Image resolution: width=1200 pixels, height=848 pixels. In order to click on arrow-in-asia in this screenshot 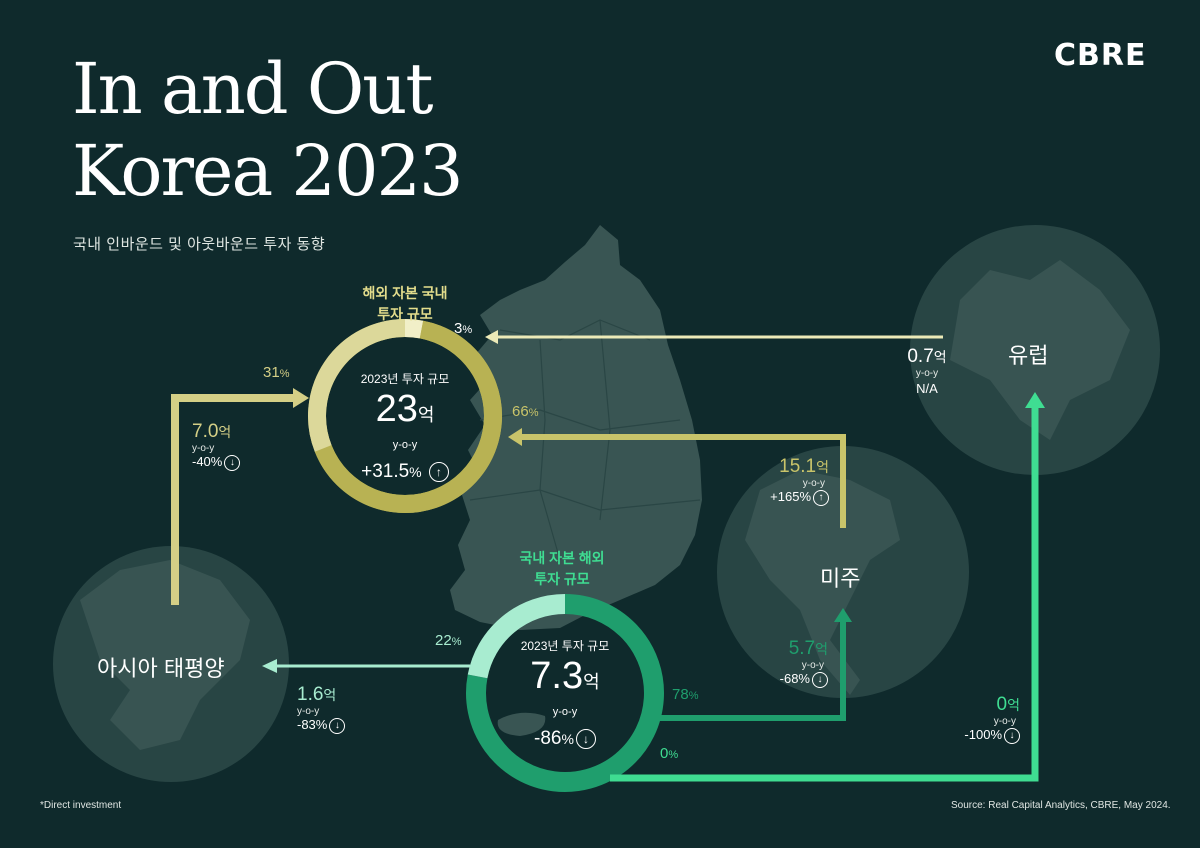, I will do `click(233, 499)`.